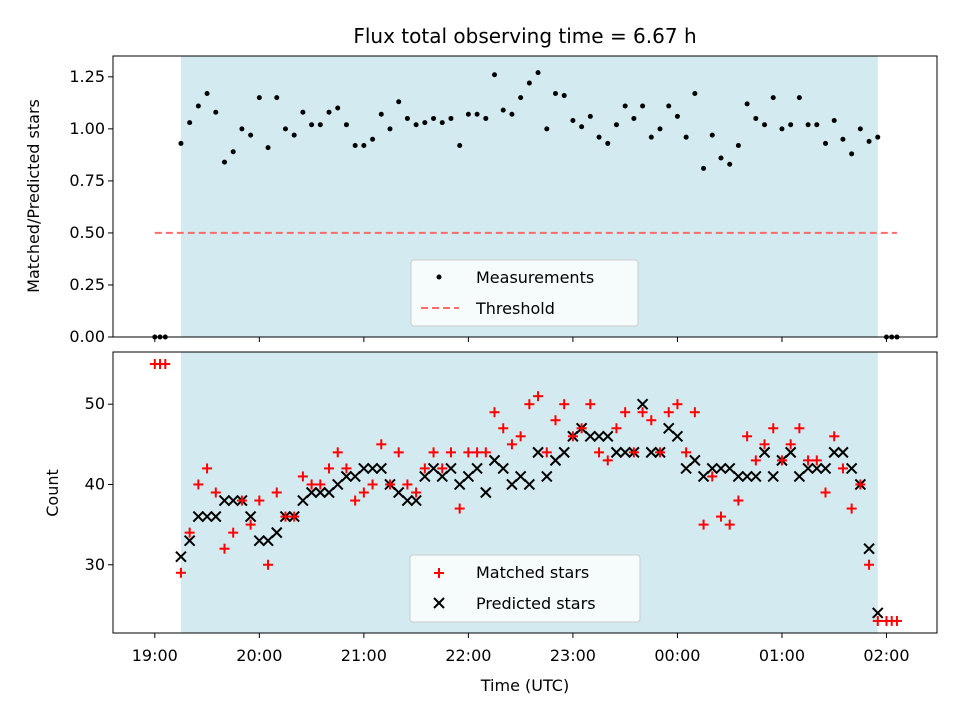  Describe the element at coordinates (532, 572) in the screenshot. I see `legend-matched-label: Matched stars` at that location.